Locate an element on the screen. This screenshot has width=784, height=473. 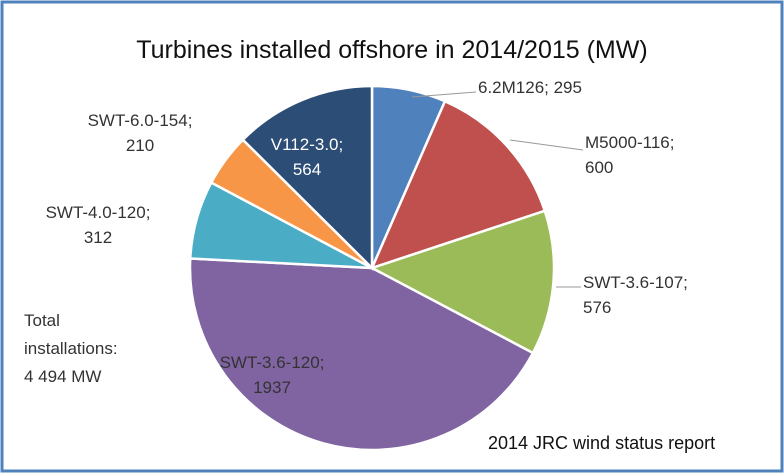
data-label: M5000-116; 600 is located at coordinates (629, 155).